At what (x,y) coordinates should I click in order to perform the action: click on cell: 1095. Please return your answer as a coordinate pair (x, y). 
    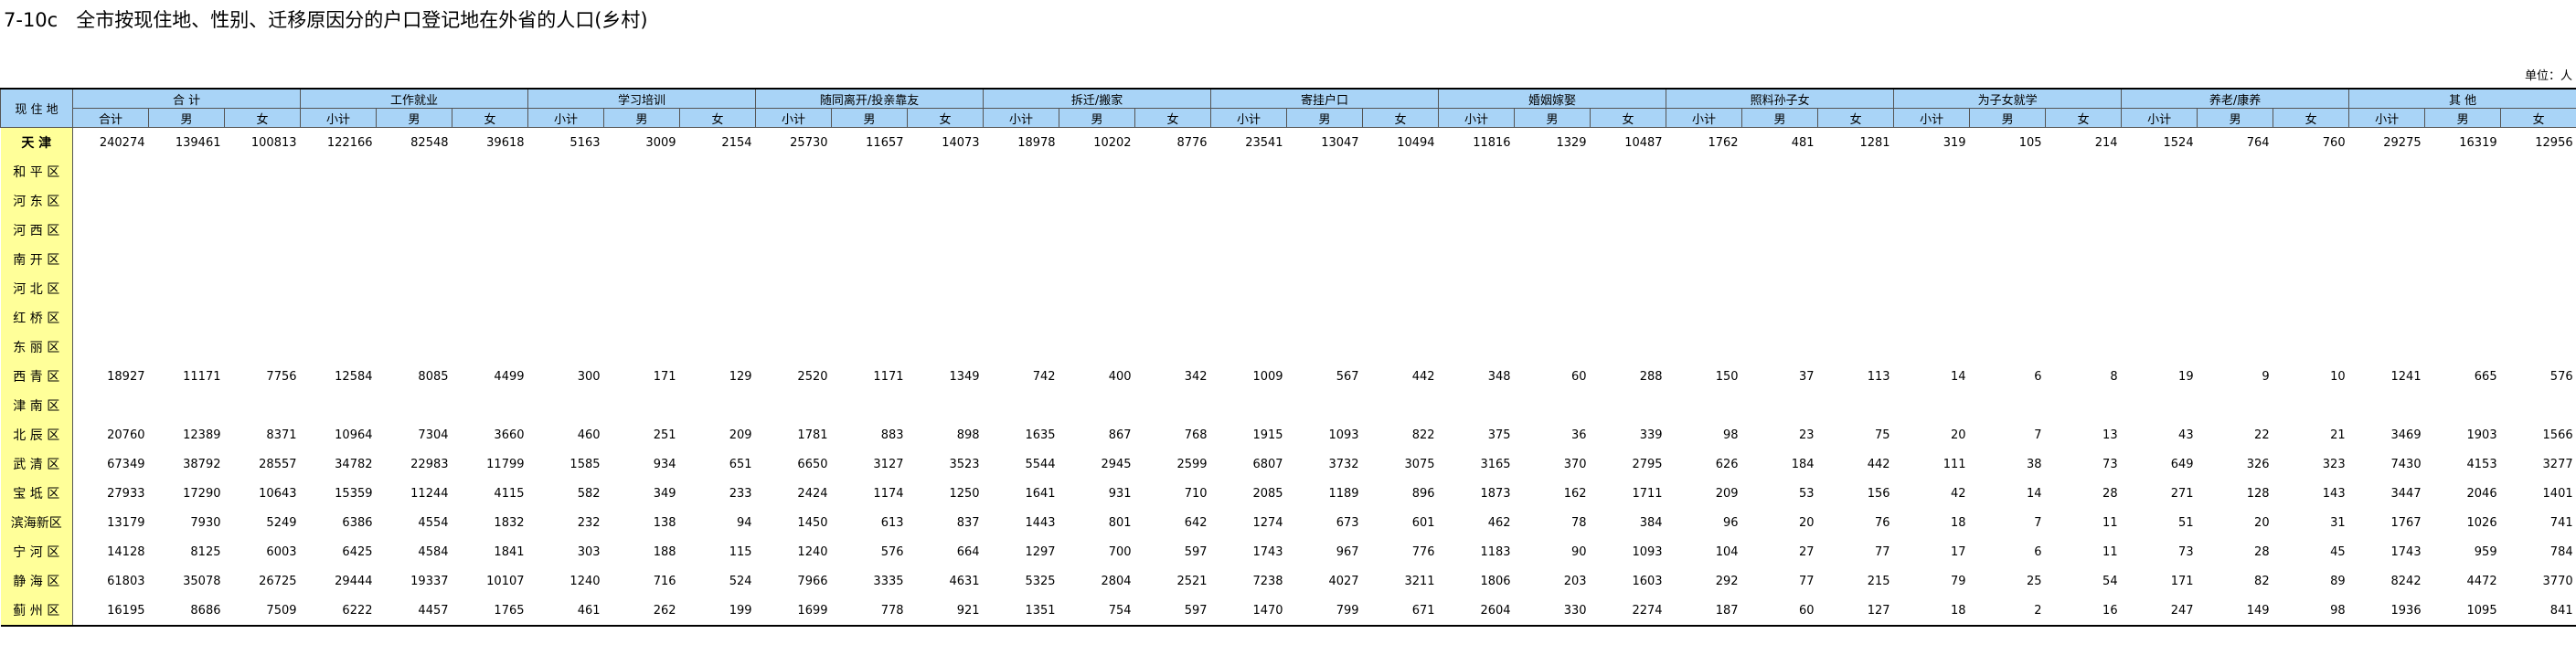
    Looking at the image, I should click on (2482, 610).